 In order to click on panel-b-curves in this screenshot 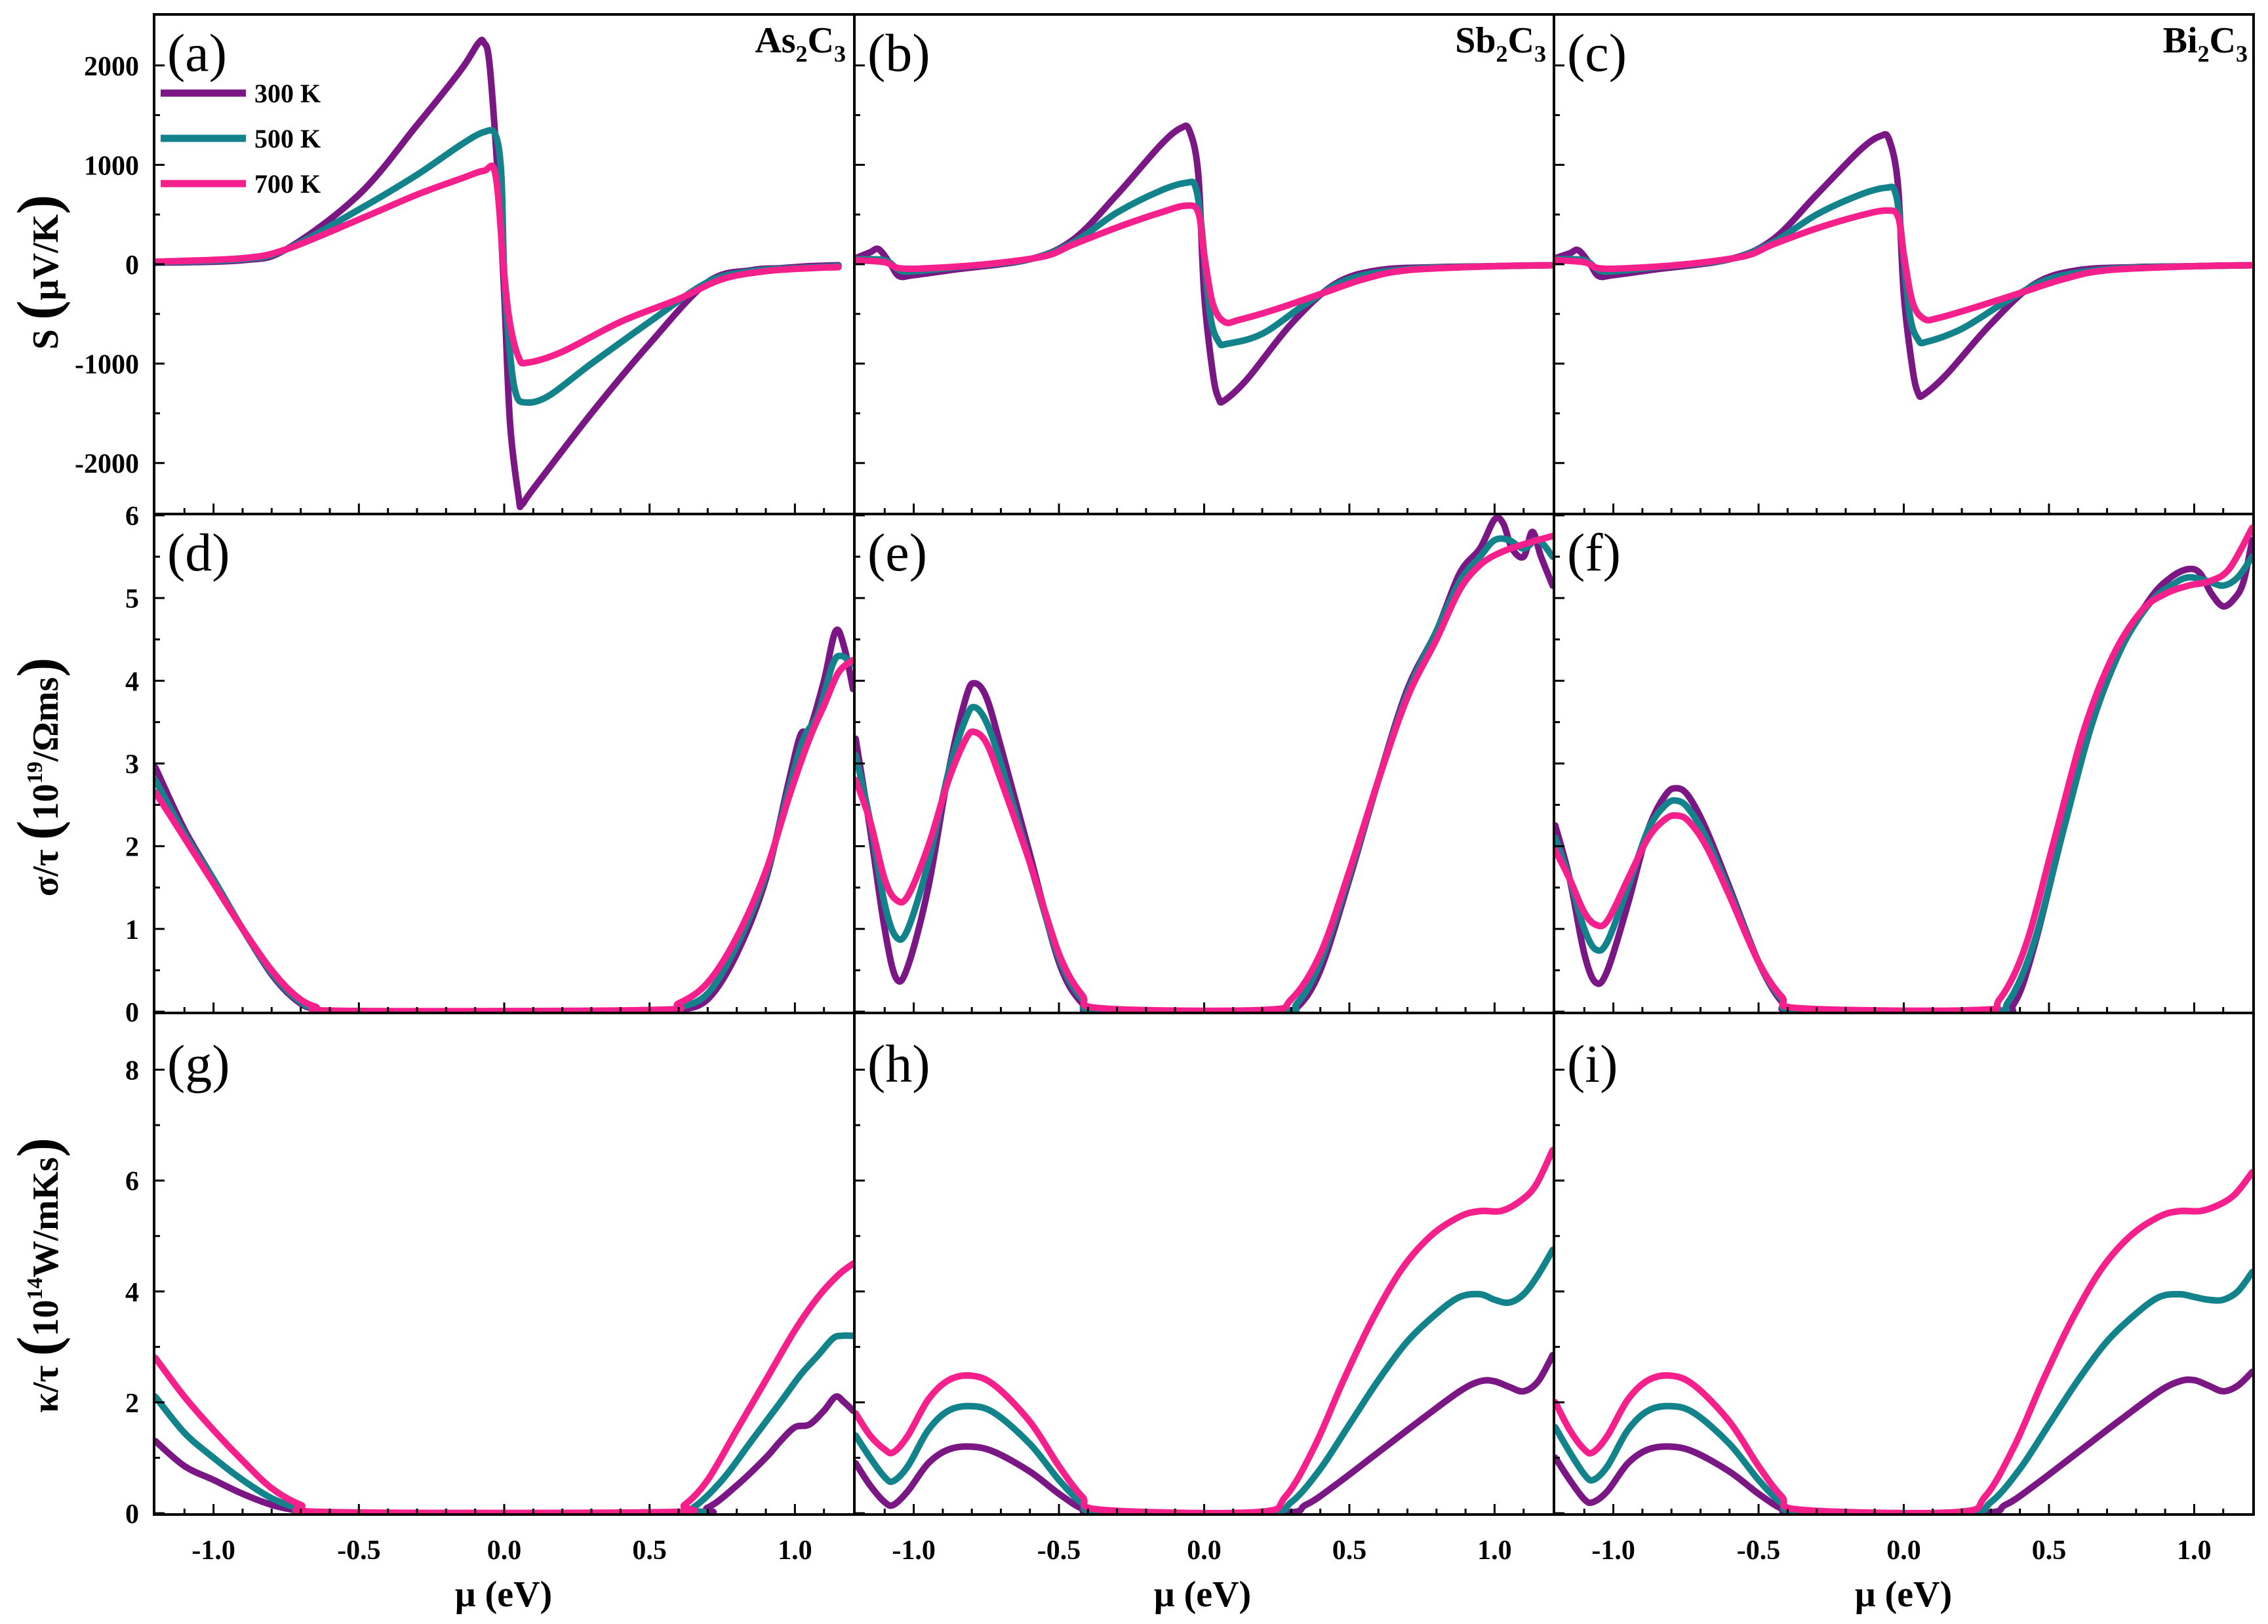, I will do `click(1204, 264)`.